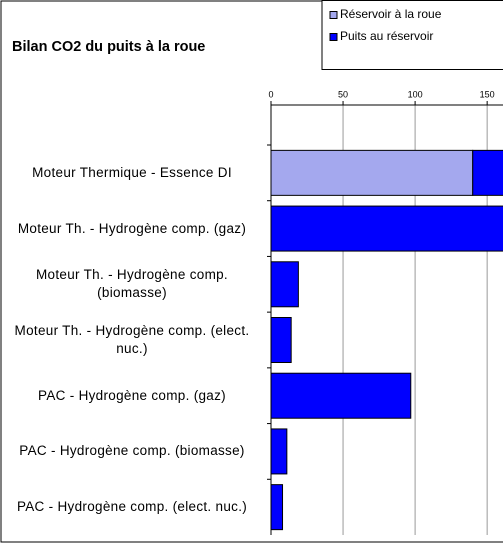  Describe the element at coordinates (386, 36) in the screenshot. I see `legend-label: Puits au réservoir` at that location.